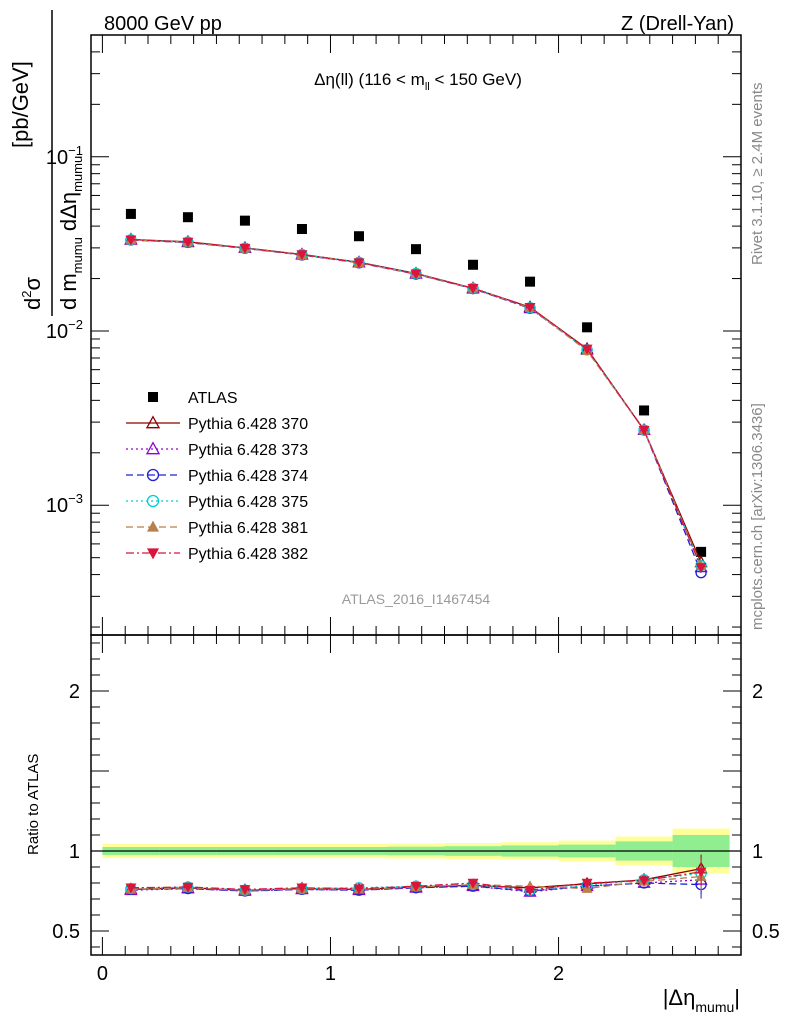  I want to click on main-title: Δη(ll) (116 < mll < 150 GeV), so click(418, 81).